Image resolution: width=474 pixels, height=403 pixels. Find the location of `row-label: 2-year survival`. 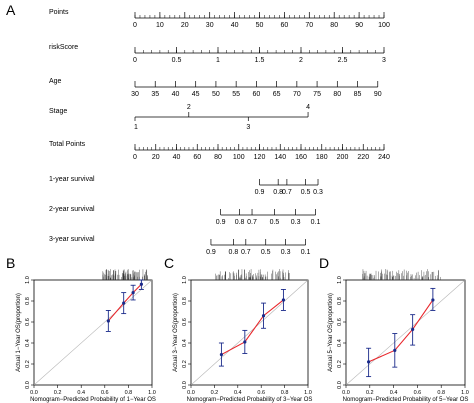

row-label: 2-year survival is located at coordinates (72, 209).